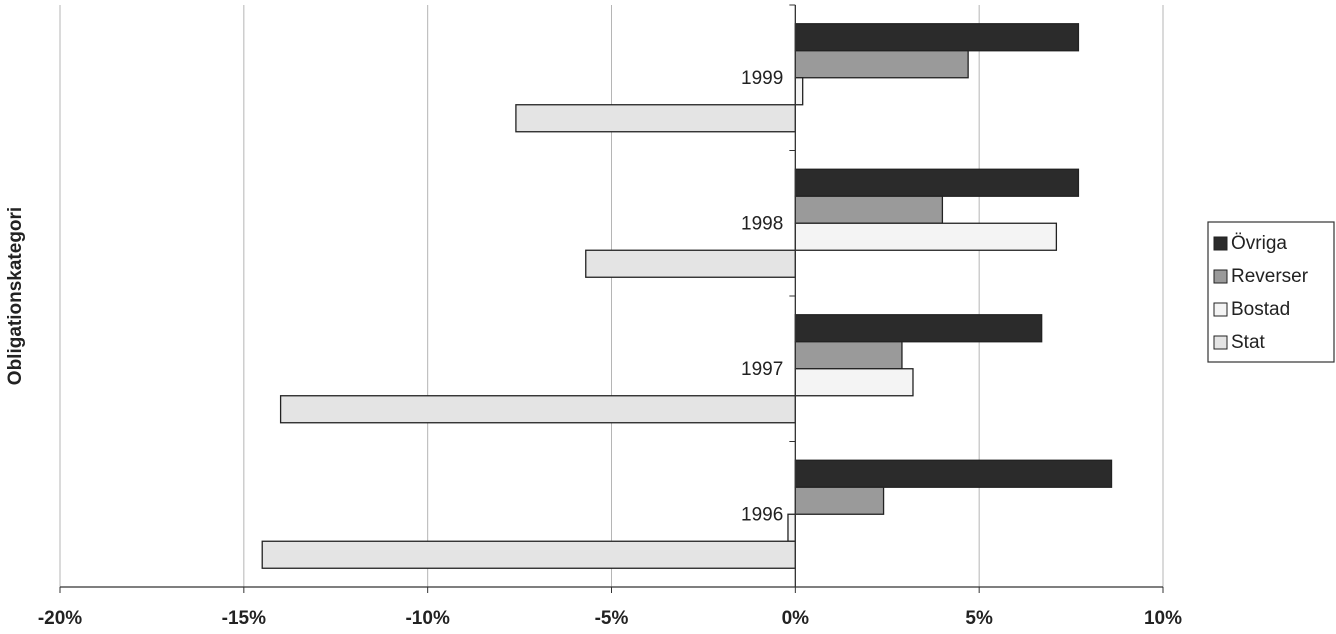  Describe the element at coordinates (1260, 309) in the screenshot. I see `legend-label: Bostad` at that location.